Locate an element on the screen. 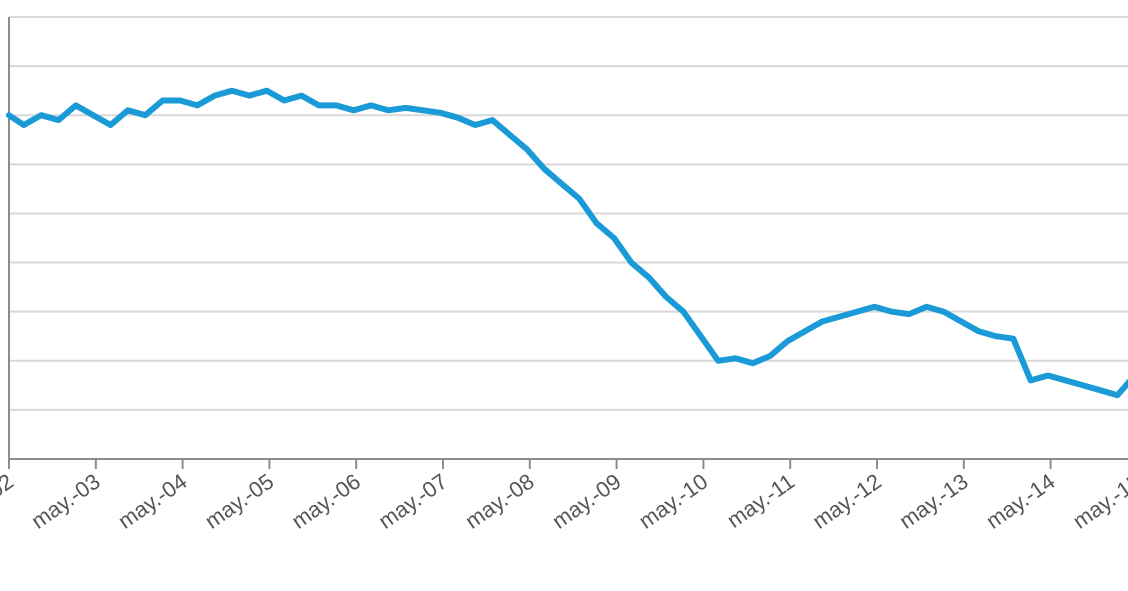  x-tick-label: may.-12 is located at coordinates (847, 501).